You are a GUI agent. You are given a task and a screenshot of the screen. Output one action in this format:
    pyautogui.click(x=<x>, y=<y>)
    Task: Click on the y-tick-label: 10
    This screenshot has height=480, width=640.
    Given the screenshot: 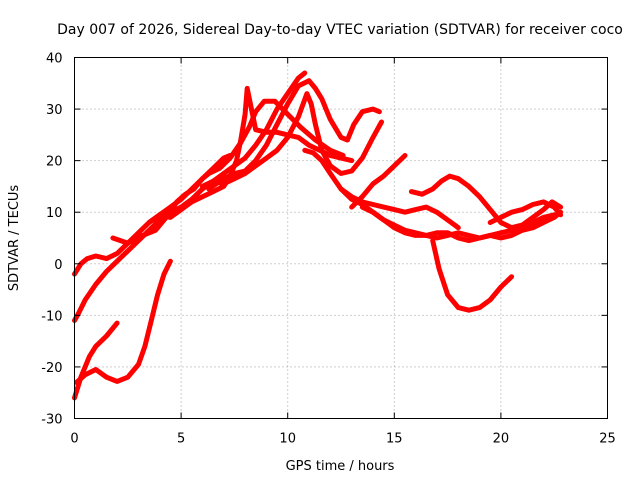 What is the action you would take?
    pyautogui.click(x=54, y=213)
    